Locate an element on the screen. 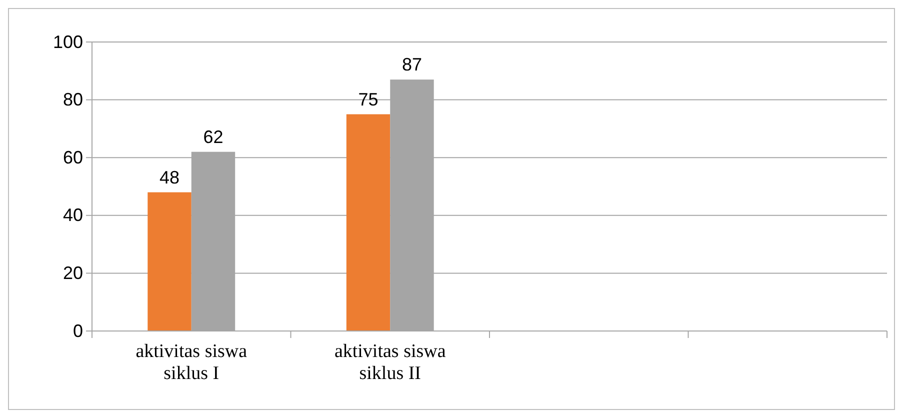 This screenshot has height=418, width=903. data-label: 87 is located at coordinates (412, 64).